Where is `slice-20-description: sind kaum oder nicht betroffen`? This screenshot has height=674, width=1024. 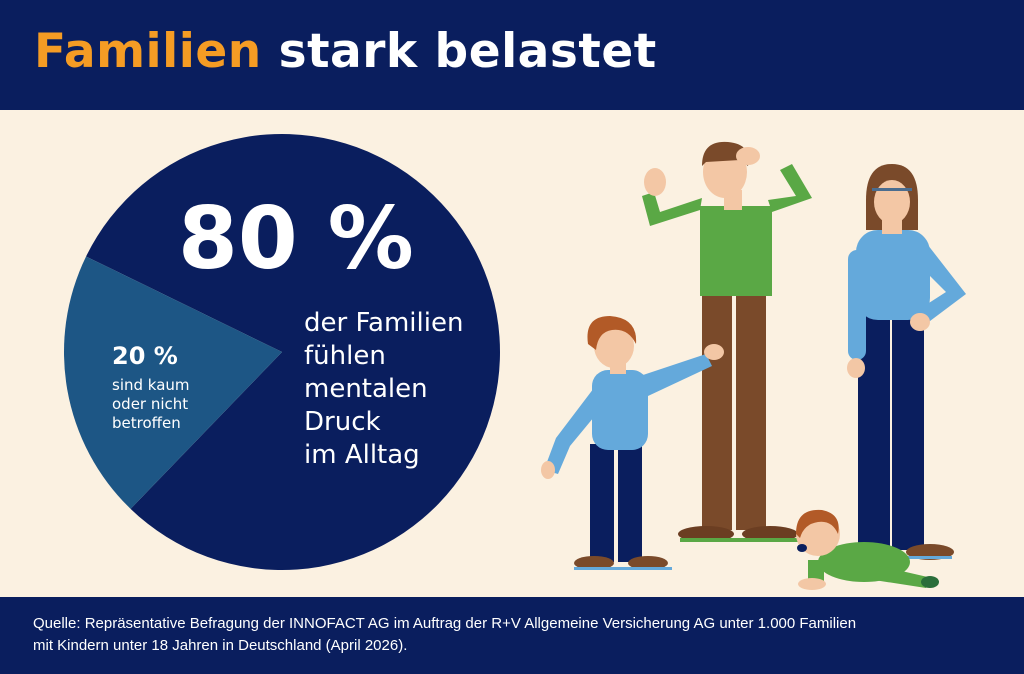
slice-20-description: sind kaum oder nicht betroffen is located at coordinates (151, 404).